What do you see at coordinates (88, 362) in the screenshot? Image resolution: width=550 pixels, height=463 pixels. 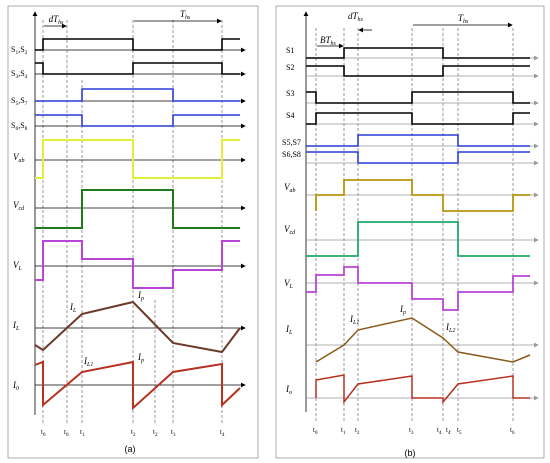 I see `il1-label: IL1` at bounding box center [88, 362].